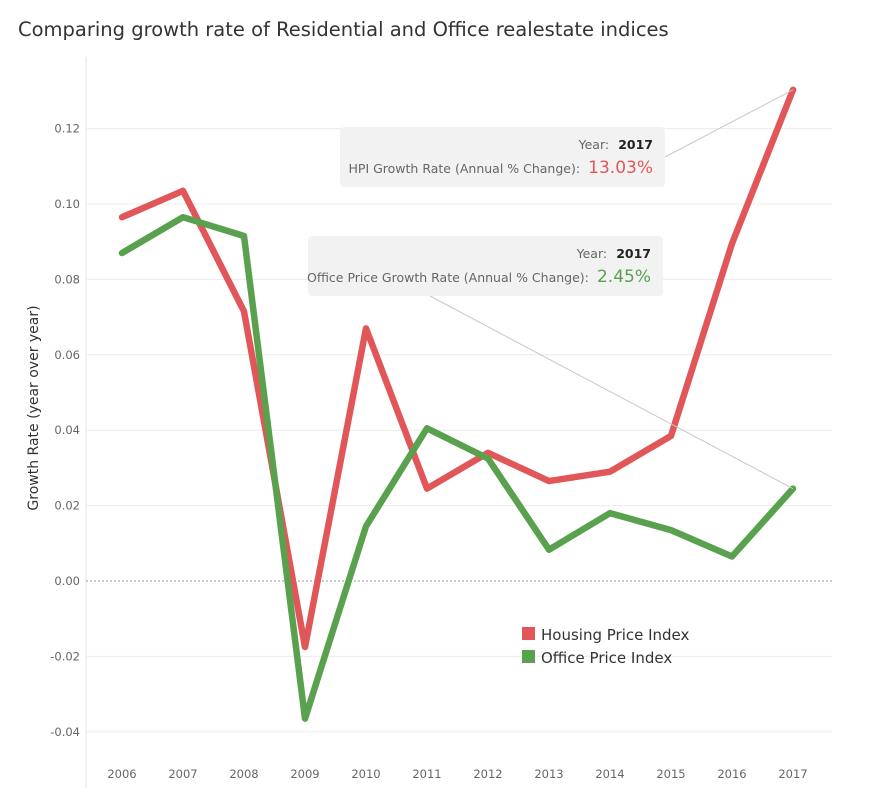 The image size is (870, 802). I want to click on legend: Housing Price Index Office Price Index, so click(606, 646).